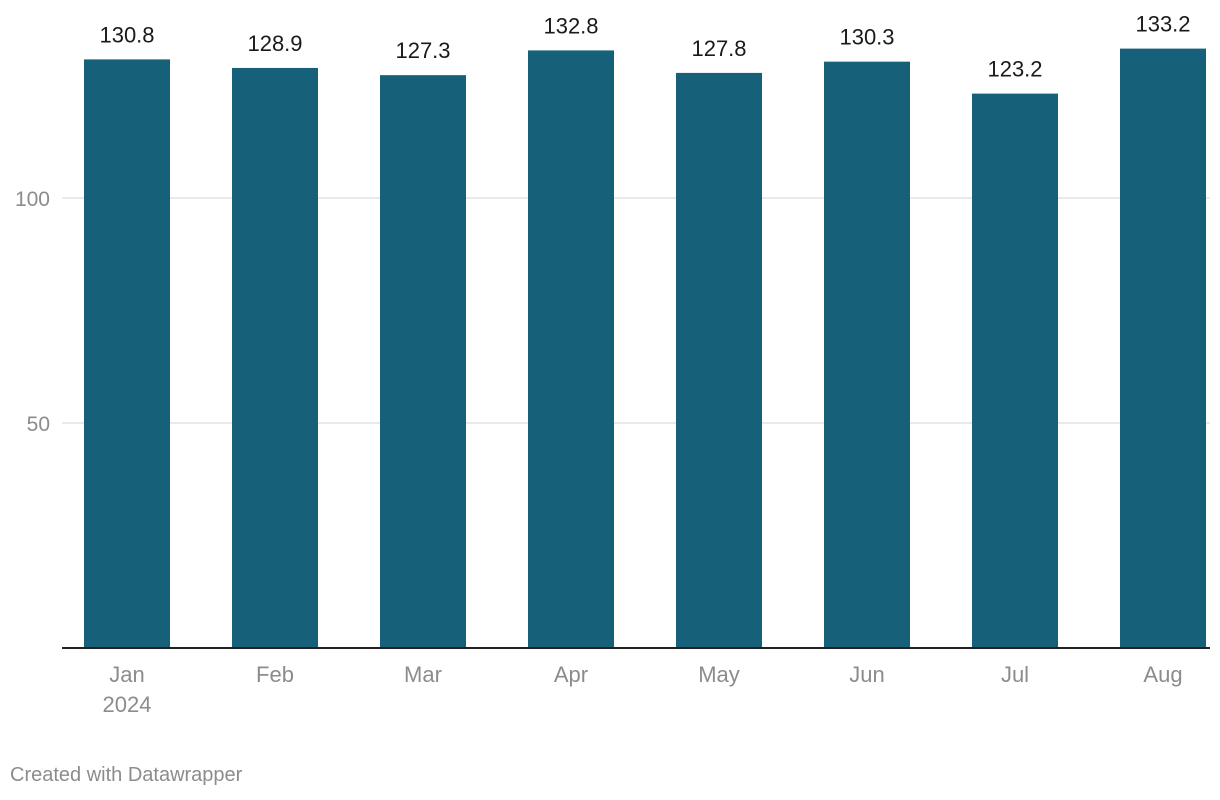 Image resolution: width=1220 pixels, height=800 pixels. What do you see at coordinates (423, 674) in the screenshot?
I see `x-tick-label-mar: Mar` at bounding box center [423, 674].